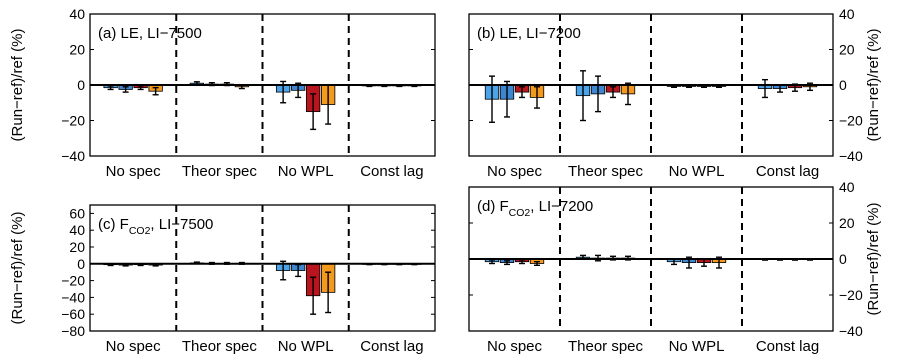  Describe the element at coordinates (73, 297) in the screenshot. I see `panel-c-ytick-label: −40` at that location.